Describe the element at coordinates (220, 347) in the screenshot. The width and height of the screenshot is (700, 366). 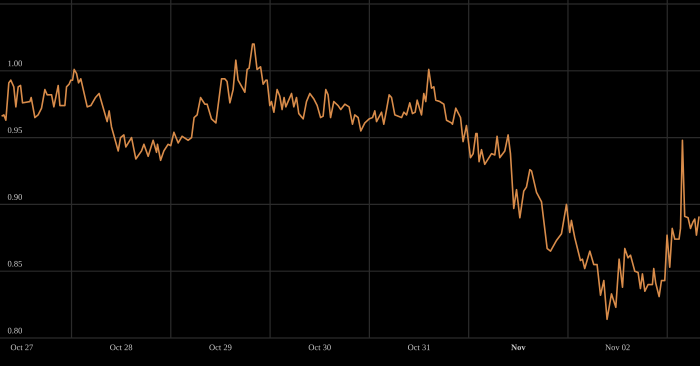
I see `x-tick-label: Oct 29` at that location.